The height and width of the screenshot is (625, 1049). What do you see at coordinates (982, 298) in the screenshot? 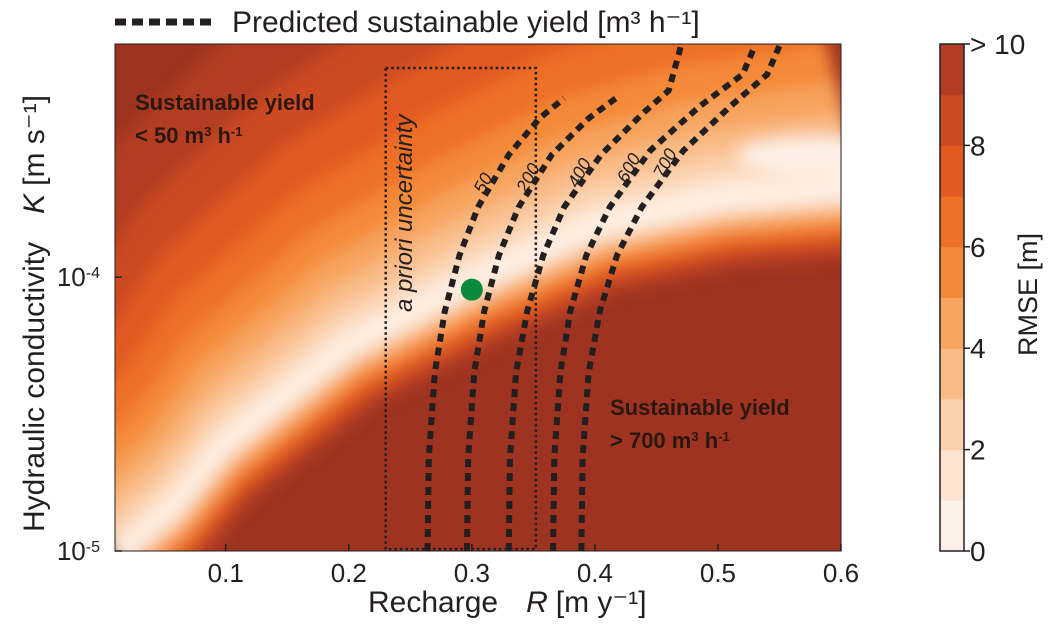
I see `colorbar: 0 2 4 6 8 > 10` at bounding box center [982, 298].